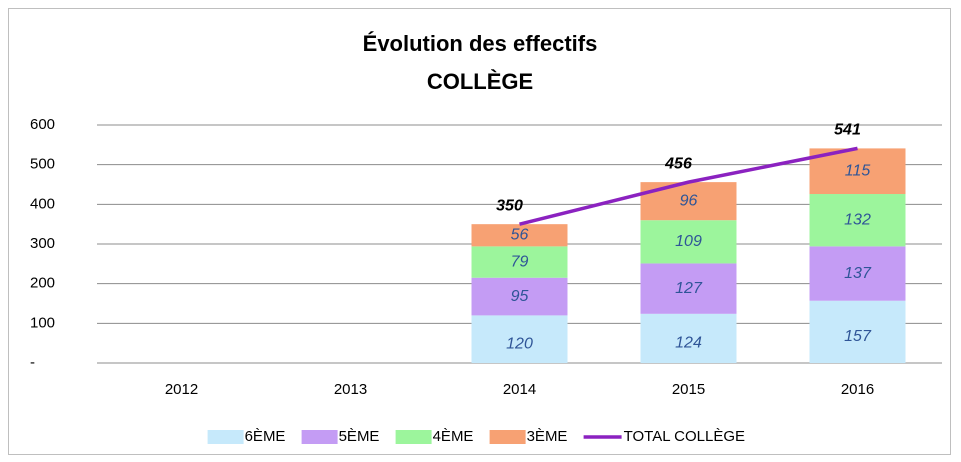 Image resolution: width=961 pixels, height=462 pixels. Describe the element at coordinates (42, 322) in the screenshot. I see `y-tick-label: 100` at that location.